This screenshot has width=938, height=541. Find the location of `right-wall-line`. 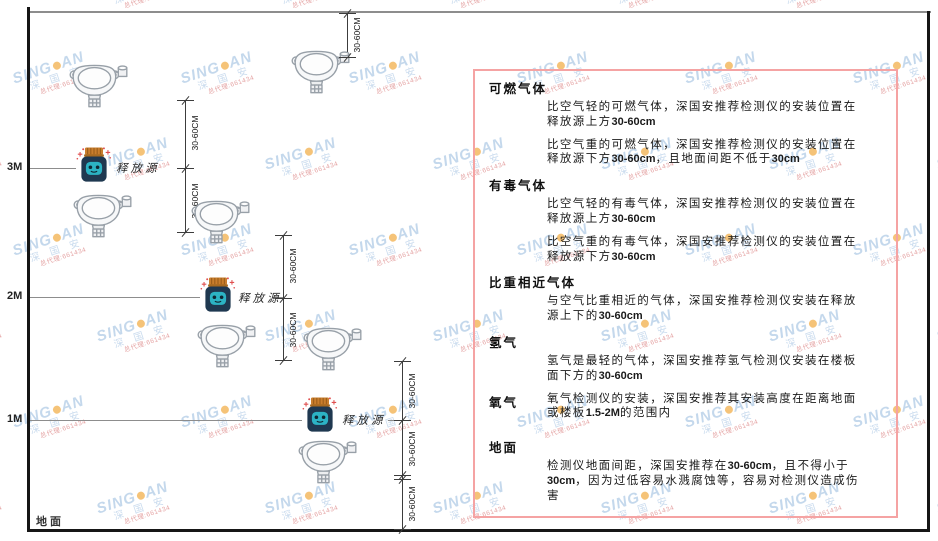

right-wall-line is located at coordinates (928, 271).